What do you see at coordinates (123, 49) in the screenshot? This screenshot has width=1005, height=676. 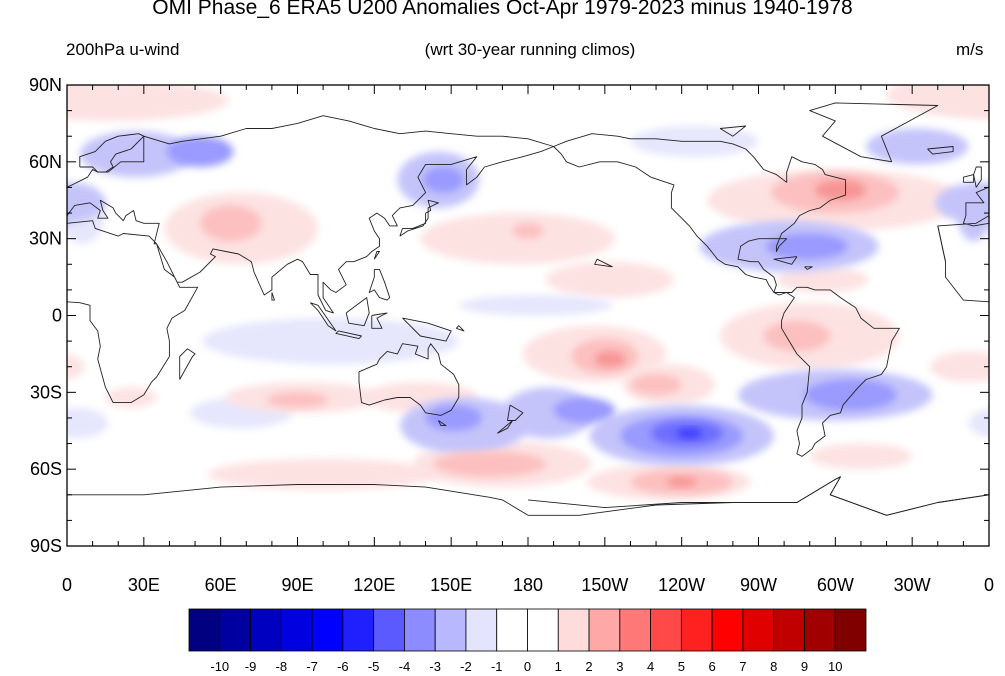 I see `left-subtitle: 200hPa u-wind` at bounding box center [123, 49].